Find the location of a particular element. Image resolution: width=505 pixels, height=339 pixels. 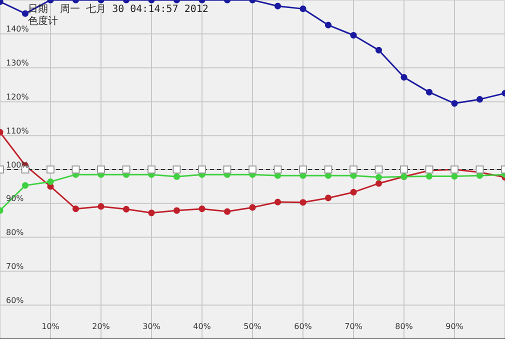

x-tick-label: 40% is located at coordinates (202, 326).